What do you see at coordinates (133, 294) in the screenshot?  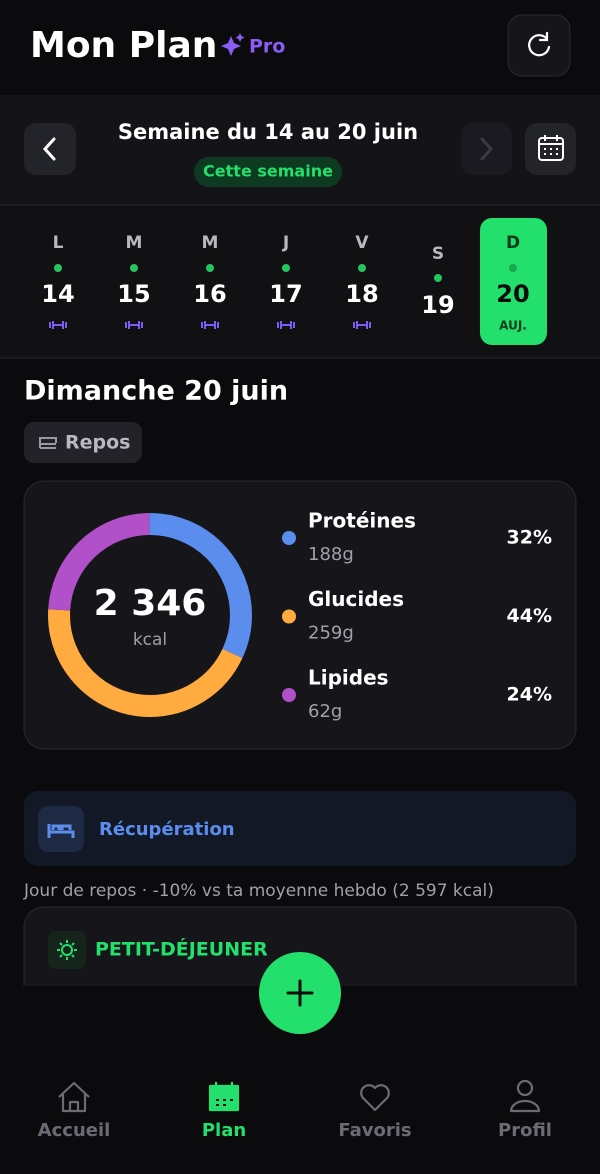 I see `day-number: 15` at bounding box center [133, 294].